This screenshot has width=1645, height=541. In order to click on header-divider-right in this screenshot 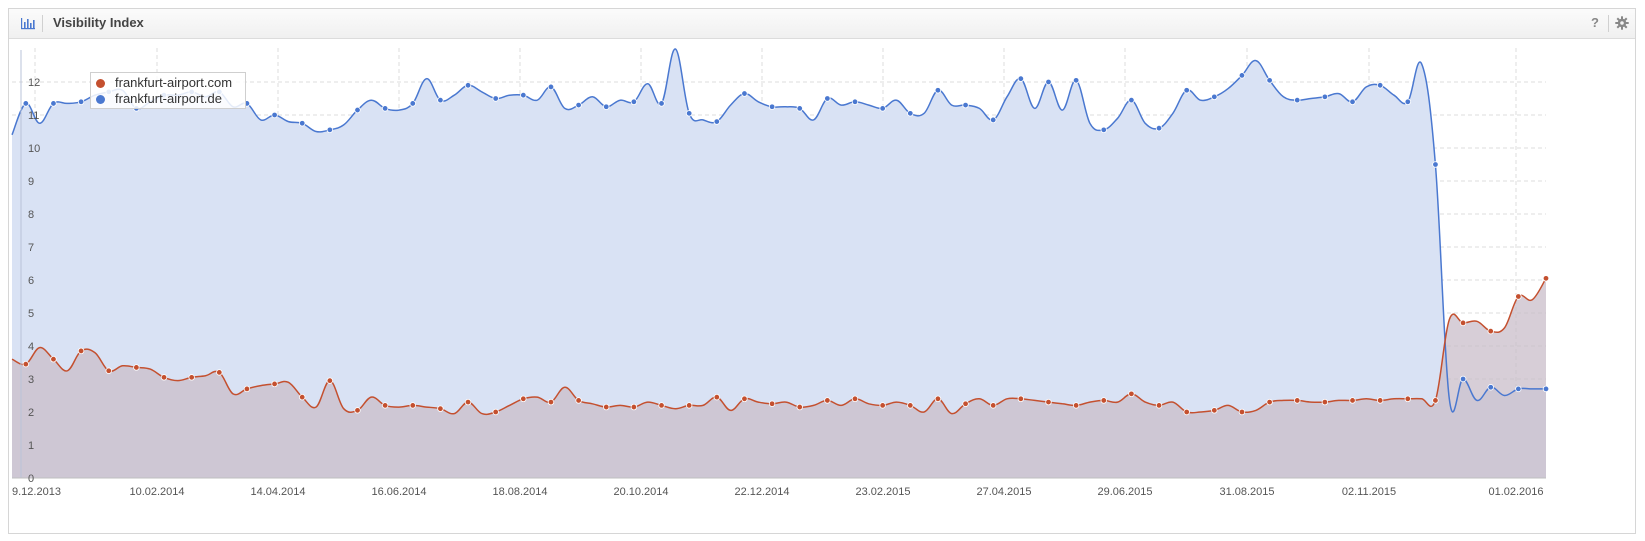, I will do `click(1608, 23)`.